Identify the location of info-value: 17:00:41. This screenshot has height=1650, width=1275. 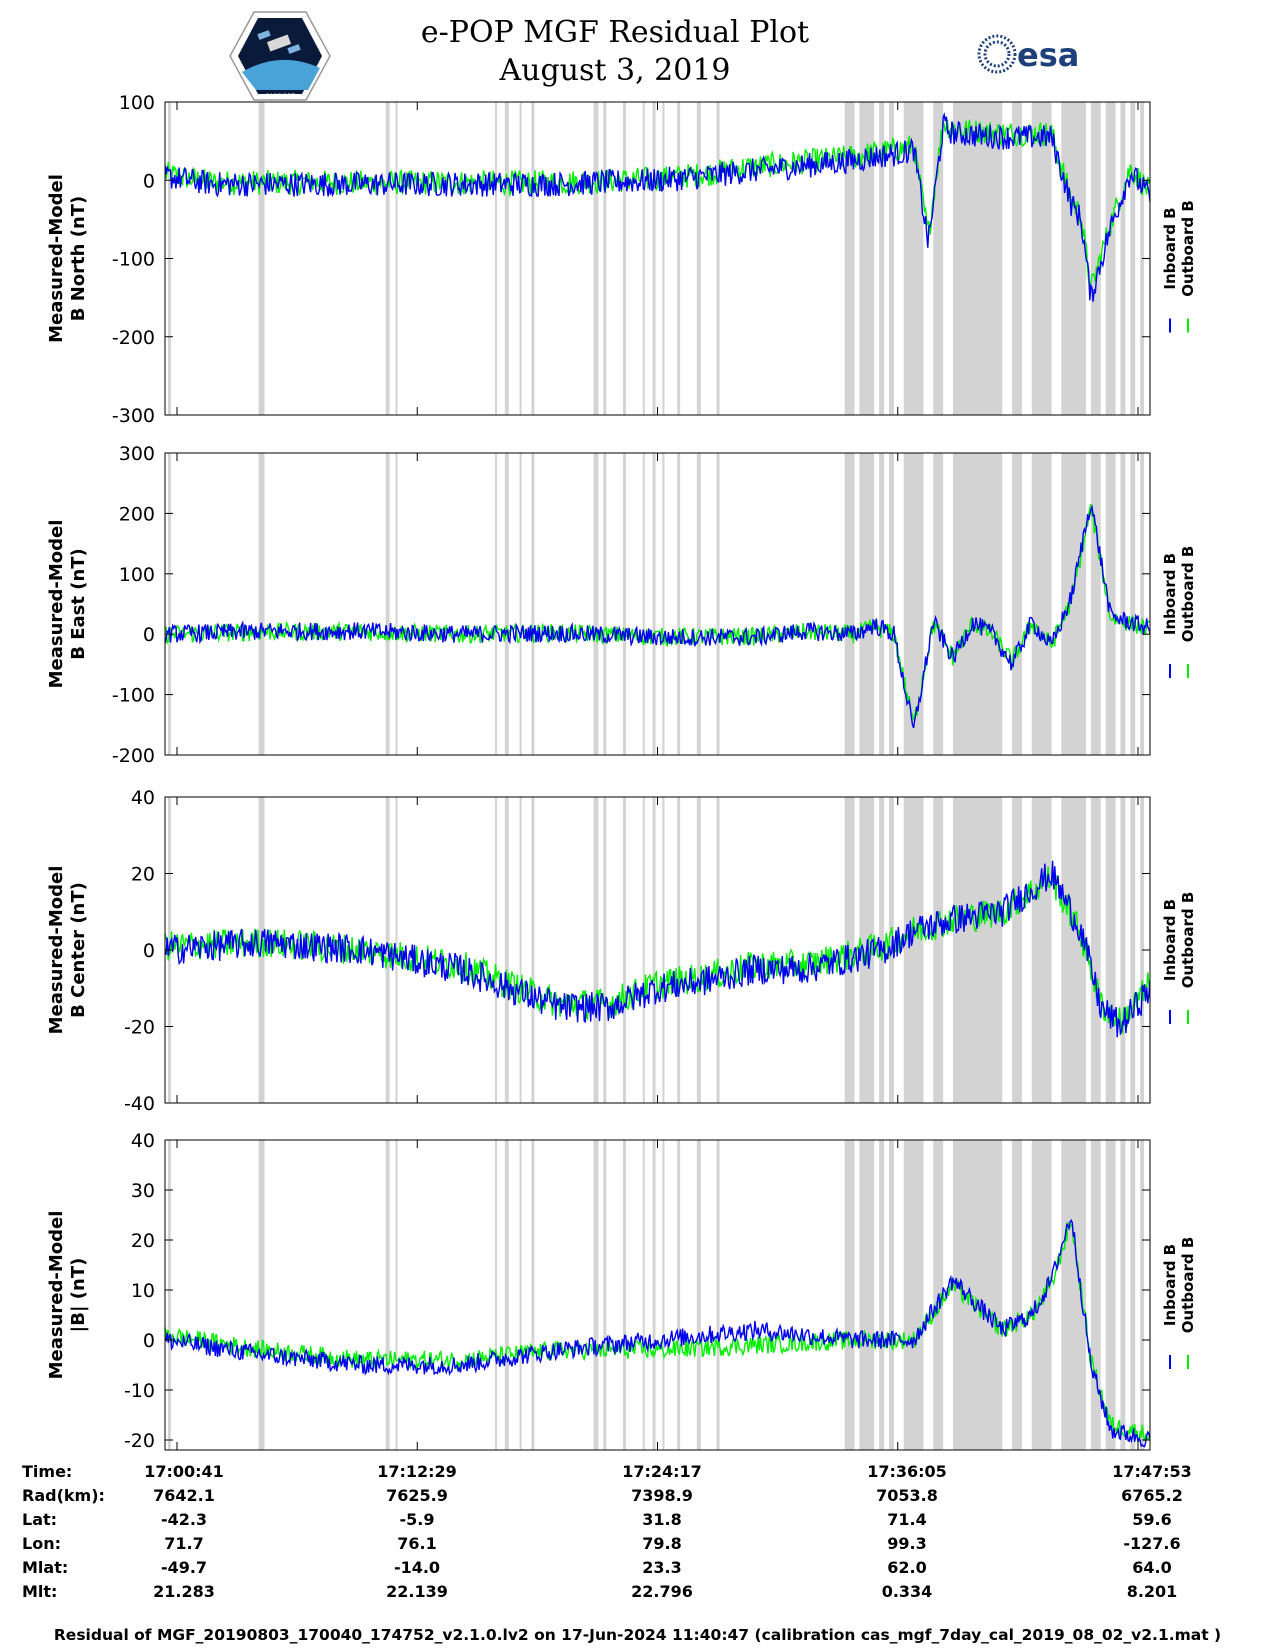
(184, 1471).